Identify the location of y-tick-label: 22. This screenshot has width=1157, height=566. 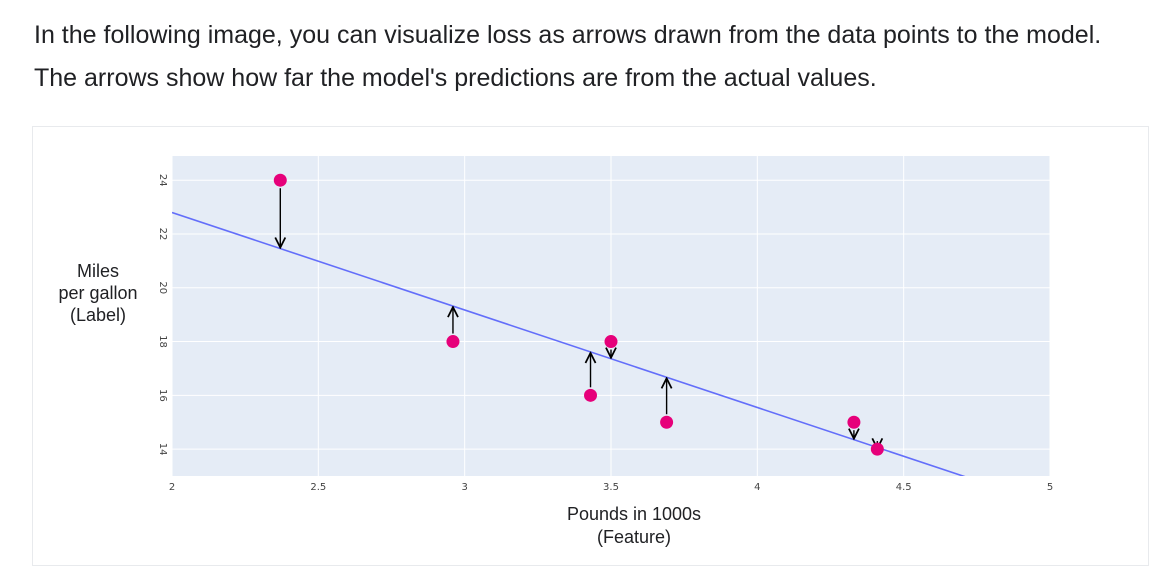
(162, 234).